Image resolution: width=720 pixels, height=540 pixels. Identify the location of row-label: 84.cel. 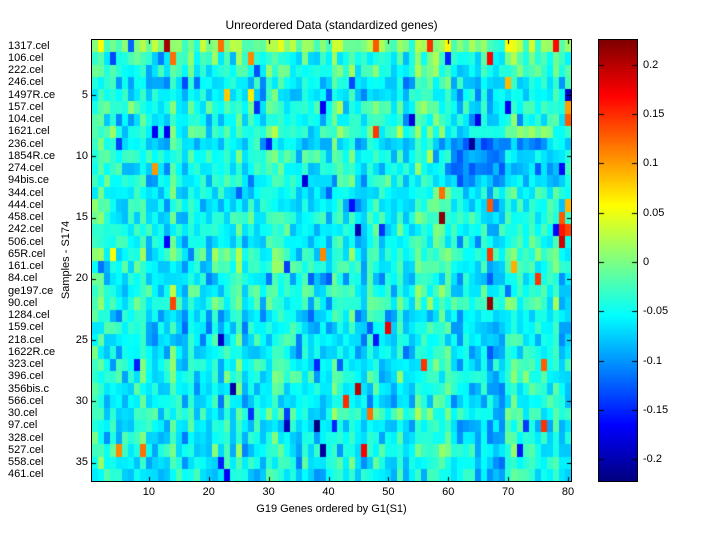
(23, 278).